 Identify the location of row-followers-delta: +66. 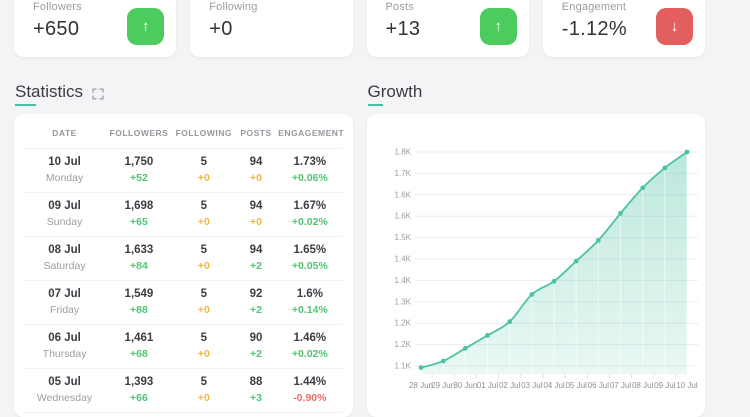
(139, 398).